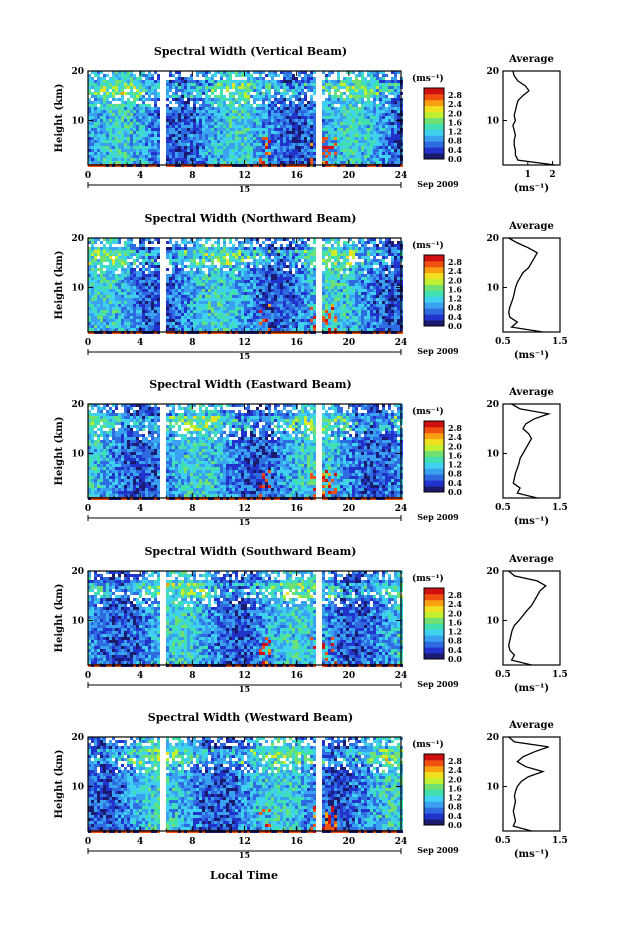  What do you see at coordinates (140, 509) in the screenshot?
I see `x-tick-label: 4` at bounding box center [140, 509].